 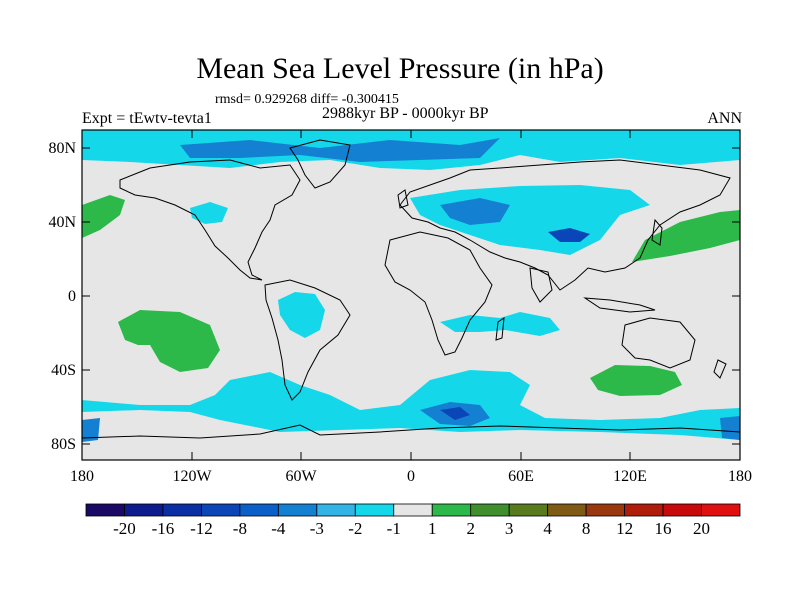 I want to click on colorbar-label-1: -16, so click(x=163, y=528).